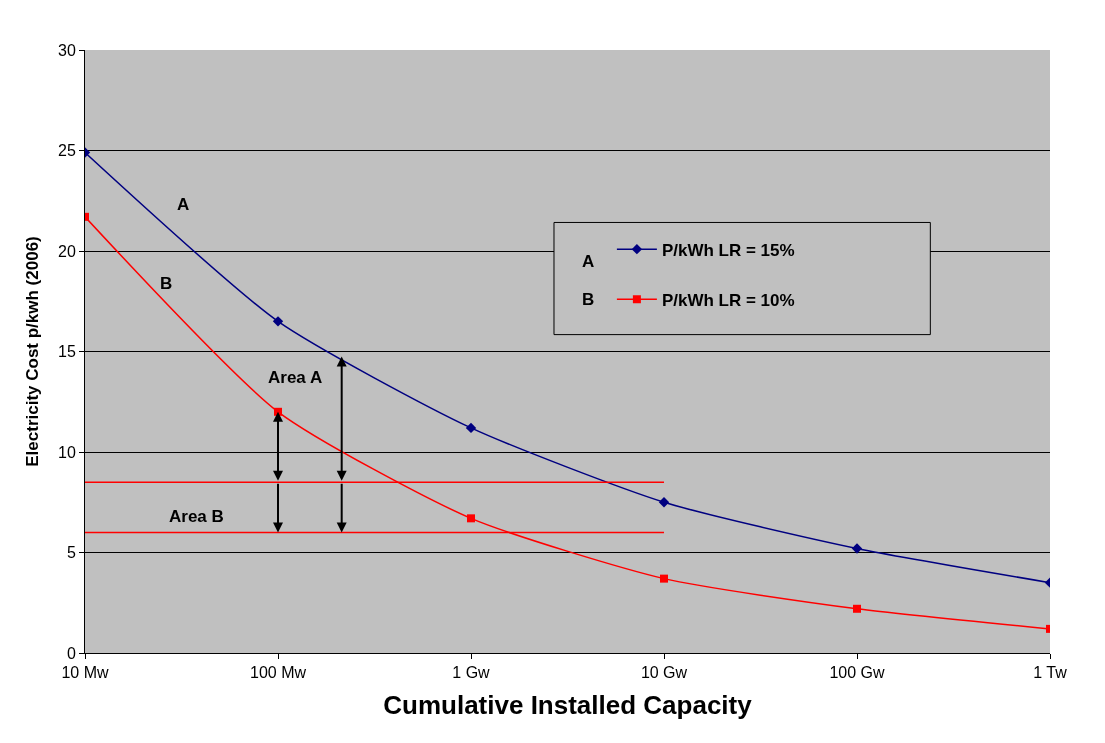 Image resolution: width=1105 pixels, height=743 pixels. I want to click on y-tick-label: 30, so click(67, 50).